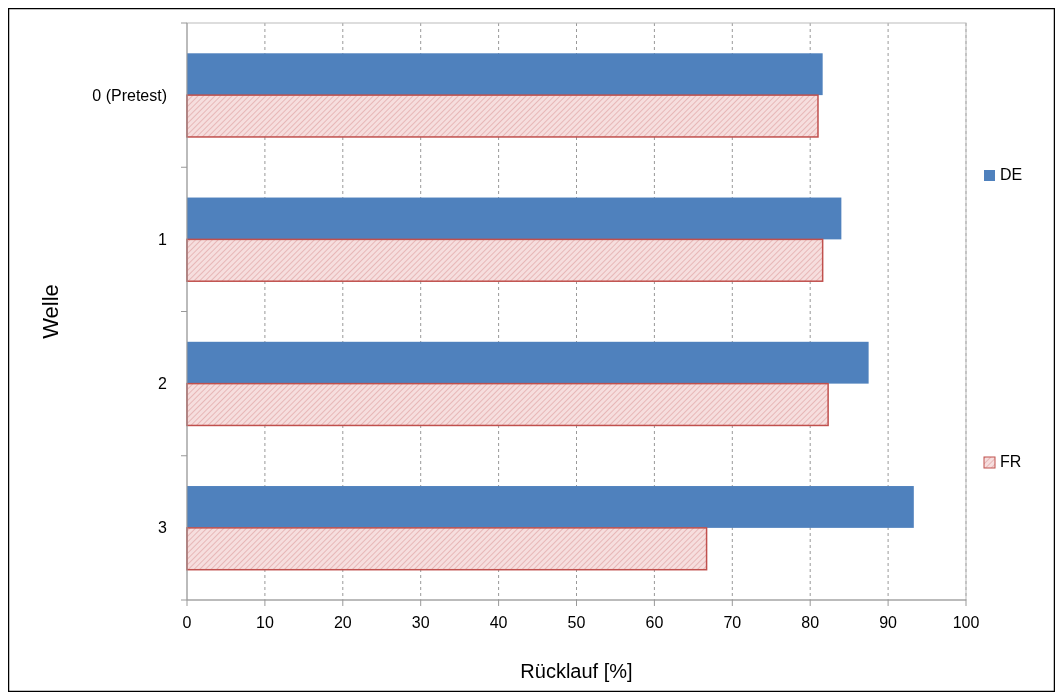 This screenshot has width=1063, height=700. What do you see at coordinates (187, 622) in the screenshot?
I see `x-tick-label: 0` at bounding box center [187, 622].